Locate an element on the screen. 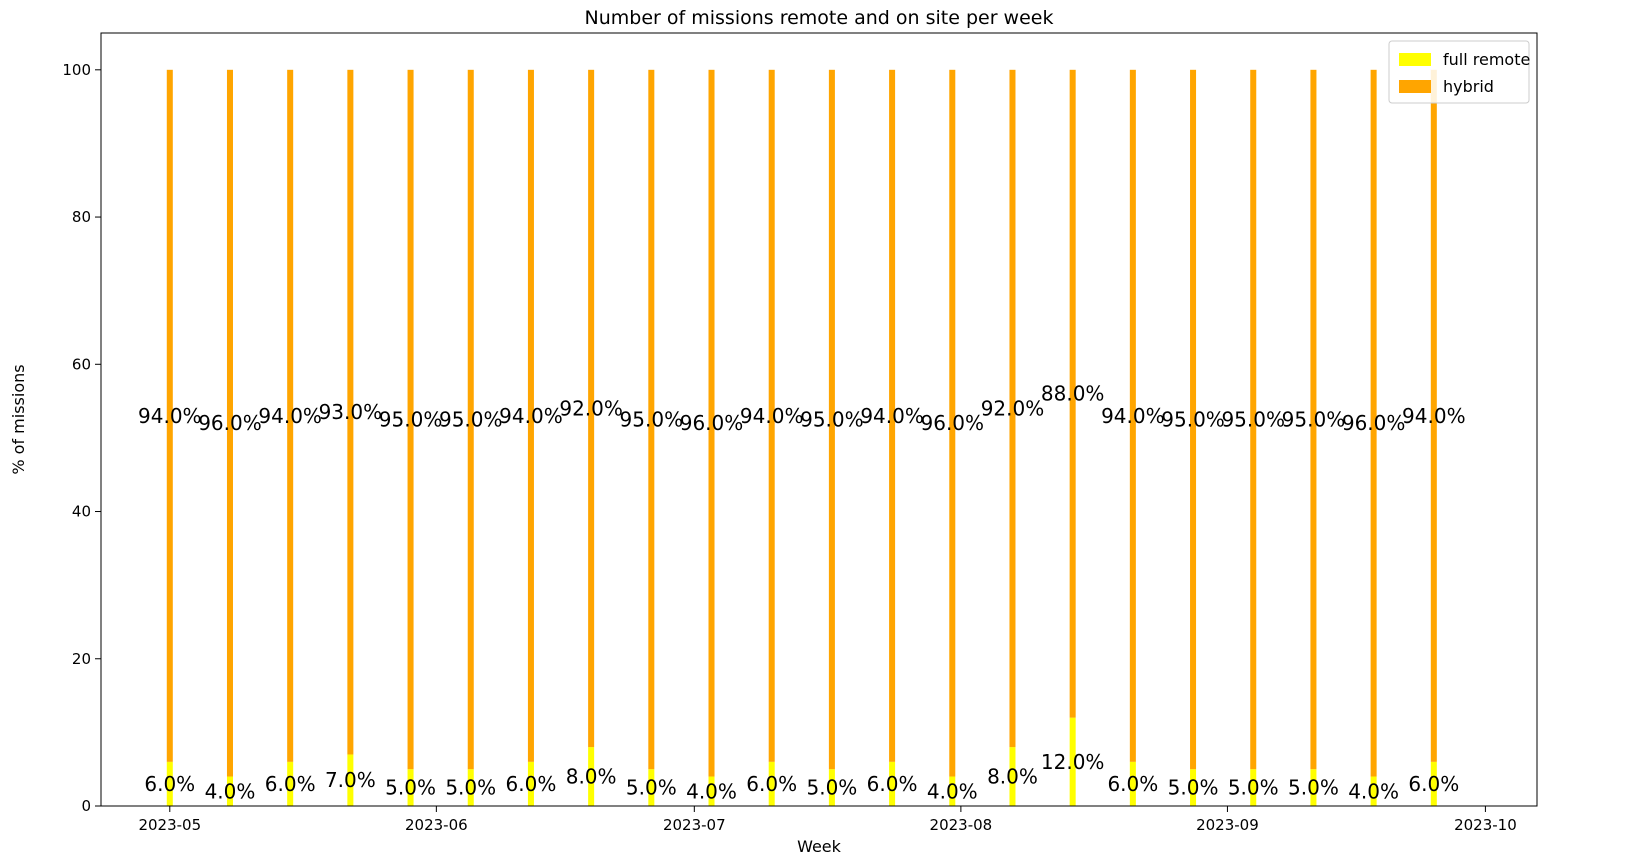 The height and width of the screenshot is (864, 1652). data-label-hybrid: 93.0% is located at coordinates (351, 412).